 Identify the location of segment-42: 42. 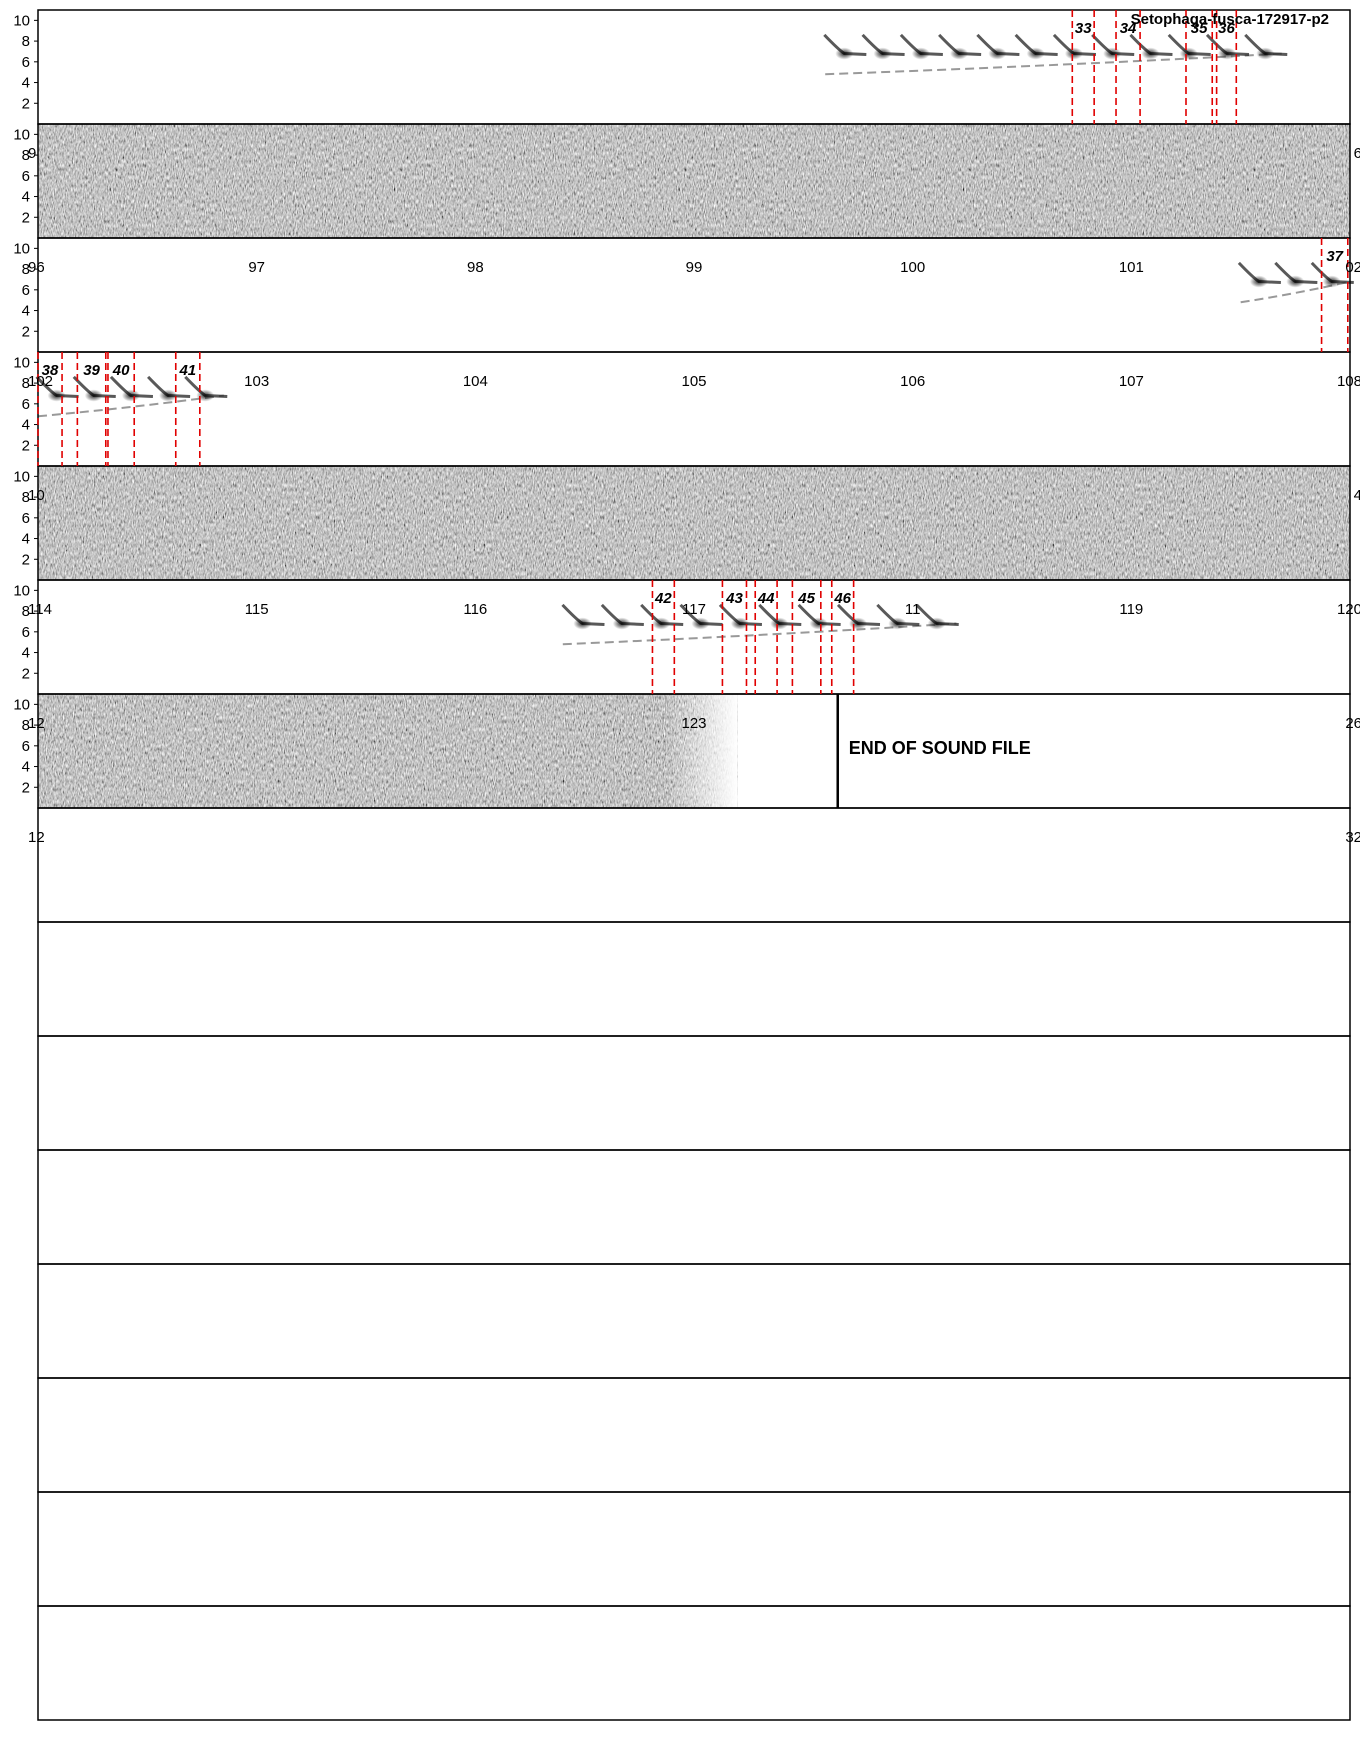
(663, 637).